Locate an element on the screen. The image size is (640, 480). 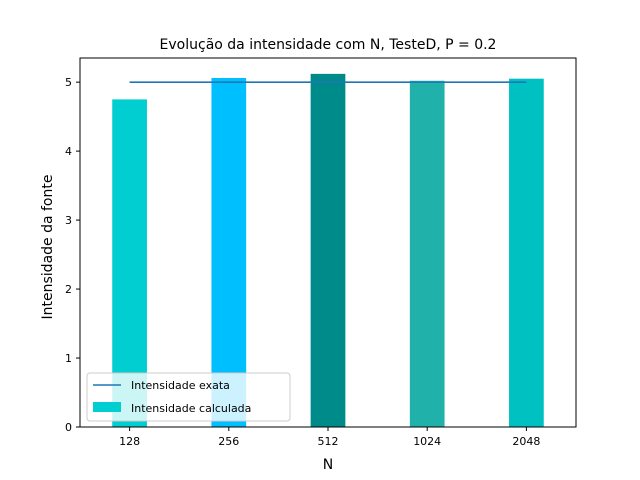
x-axis-ticks: 128 256 512 1024 2048 is located at coordinates (329, 437).